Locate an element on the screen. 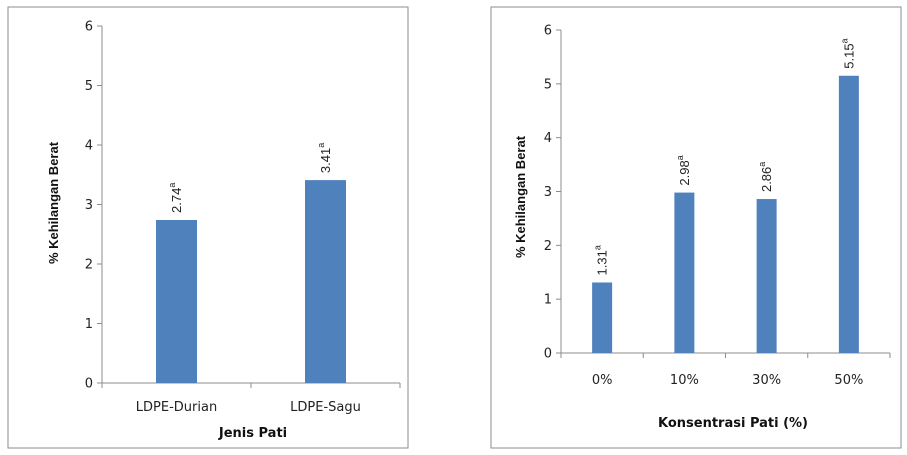 The width and height of the screenshot is (907, 455). chart-right-y-tick-label: 2 is located at coordinates (548, 246).